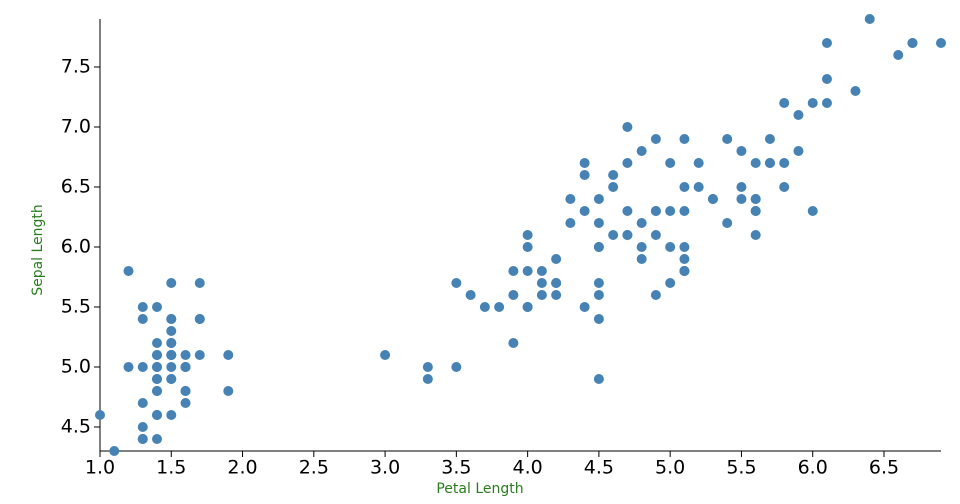  I want to click on y-tick-label: 7.0, so click(76, 127).